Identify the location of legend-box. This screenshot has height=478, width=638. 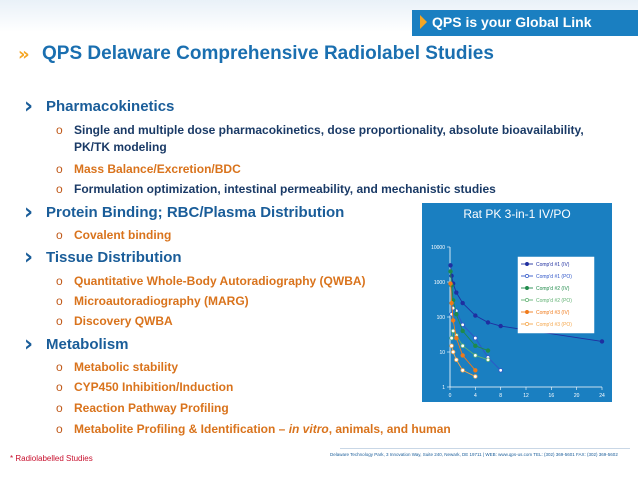
(556, 295).